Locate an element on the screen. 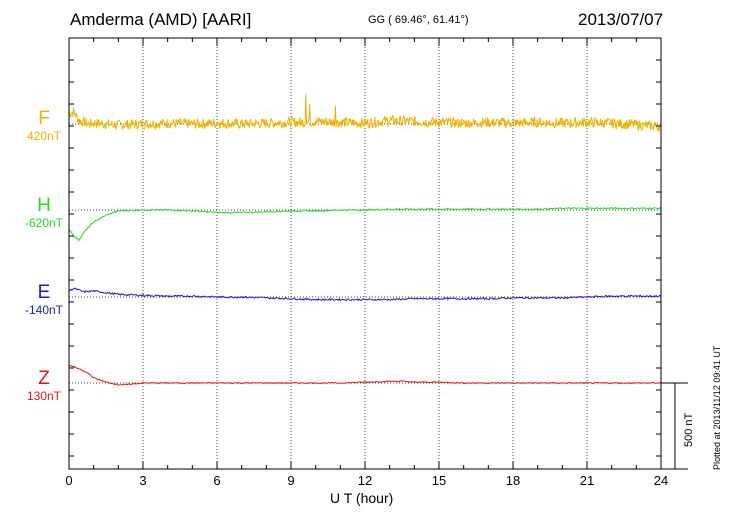  x-tick-label: 12 is located at coordinates (365, 480).